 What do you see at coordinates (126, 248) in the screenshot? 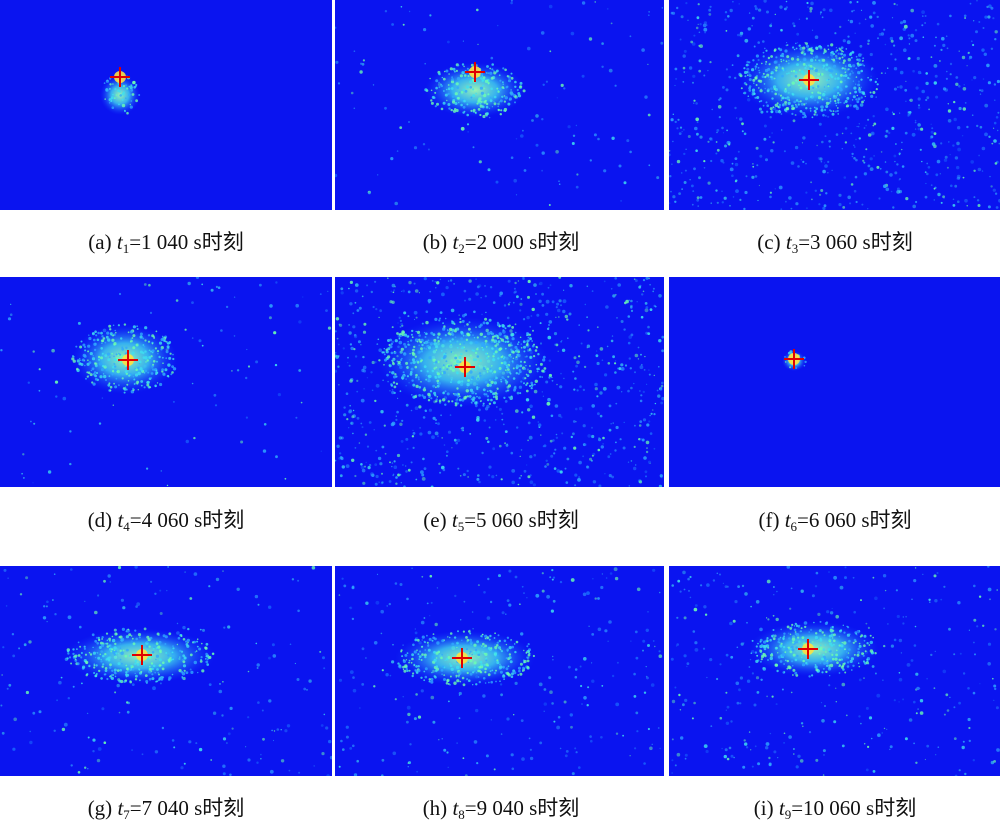
I see `caption-subscript: 1` at bounding box center [126, 248].